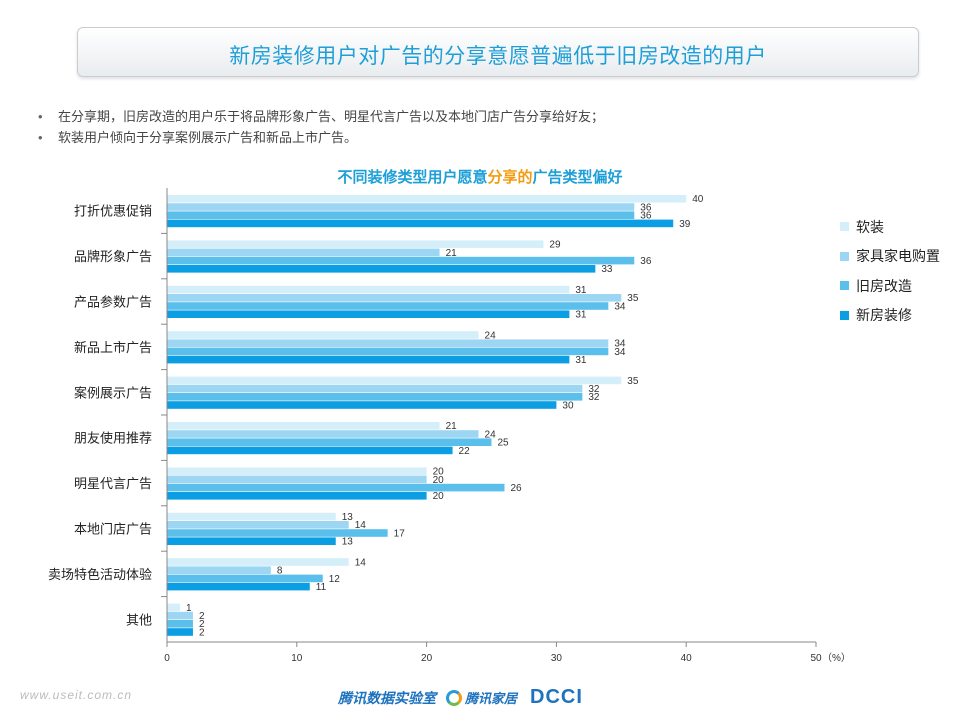  I want to click on x-tick-label: 40, so click(687, 658).